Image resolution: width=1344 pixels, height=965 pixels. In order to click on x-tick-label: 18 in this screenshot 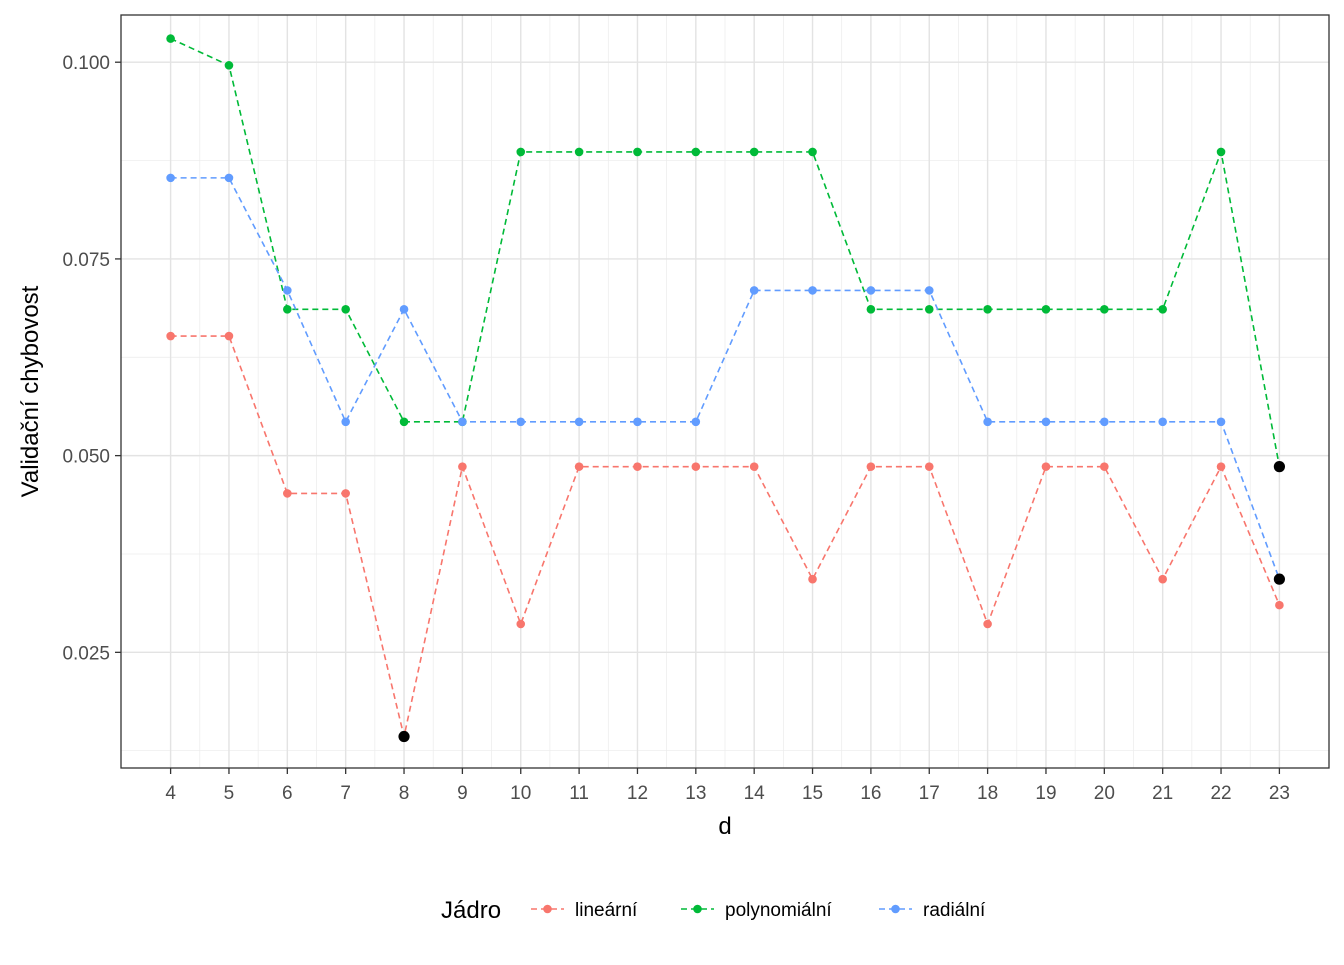, I will do `click(987, 793)`.